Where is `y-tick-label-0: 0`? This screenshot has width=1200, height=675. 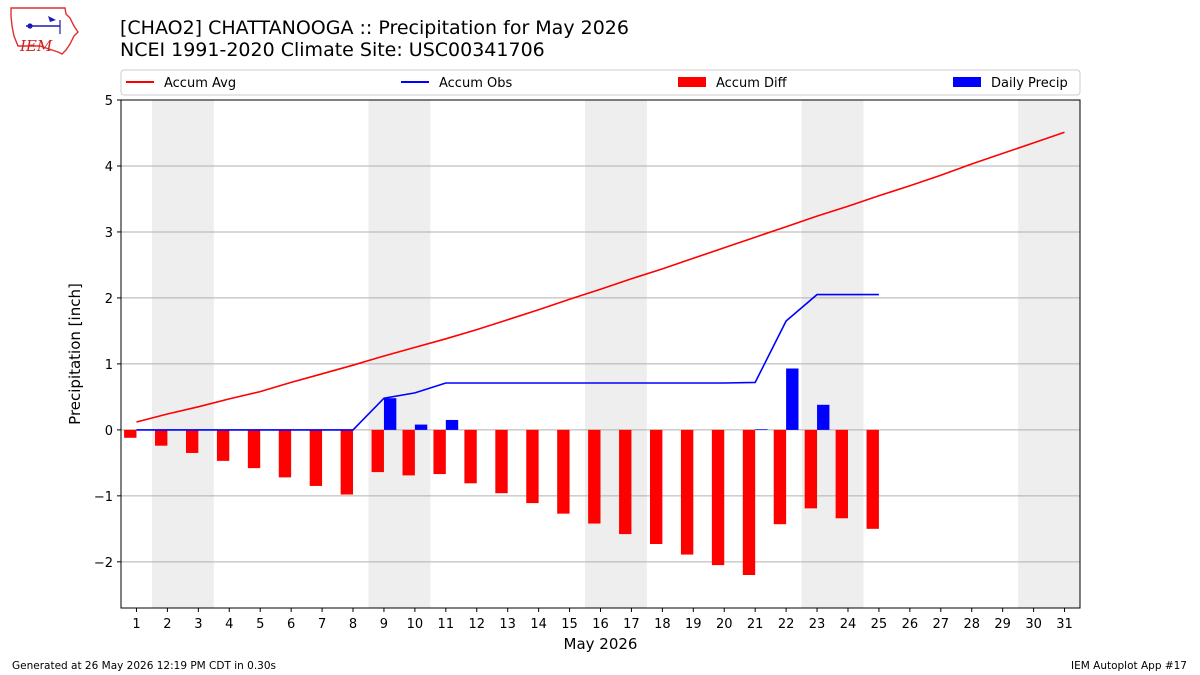
y-tick-label-0: 0 is located at coordinates (109, 431).